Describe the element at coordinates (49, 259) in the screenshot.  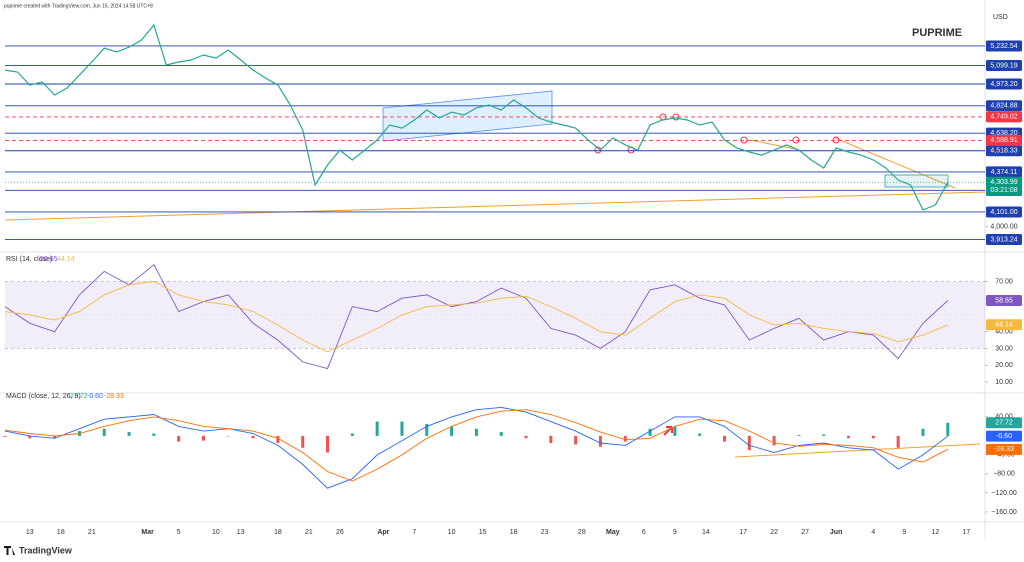
I see `legend-value: 58.65` at that location.